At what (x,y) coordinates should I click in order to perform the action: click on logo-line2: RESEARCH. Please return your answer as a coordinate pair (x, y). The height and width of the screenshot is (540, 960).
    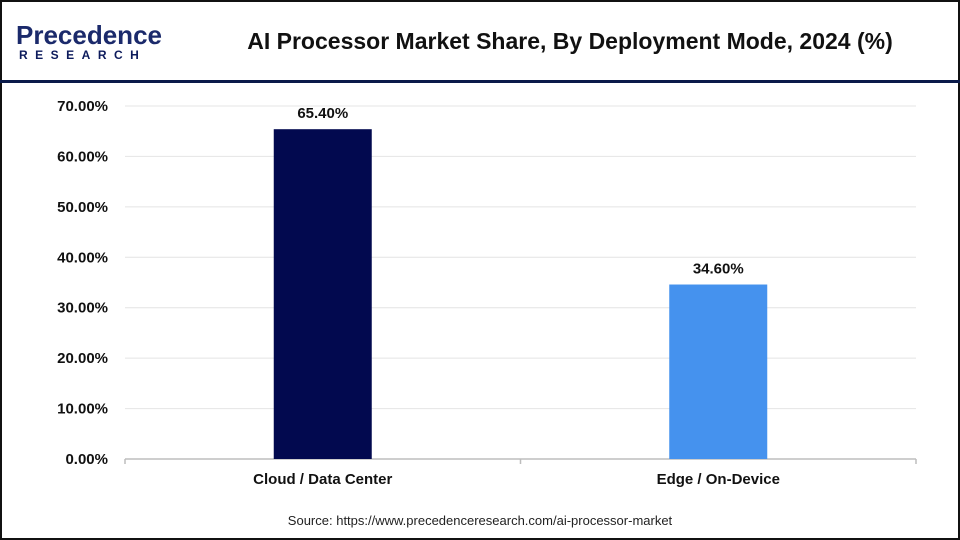
    Looking at the image, I should click on (83, 55).